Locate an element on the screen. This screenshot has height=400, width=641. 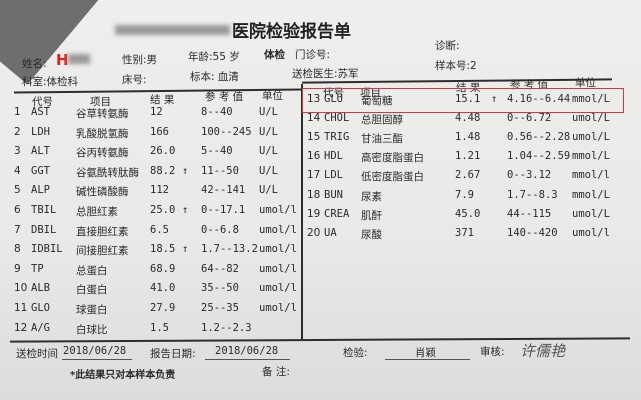
reference-range: 140--420 is located at coordinates (532, 232).